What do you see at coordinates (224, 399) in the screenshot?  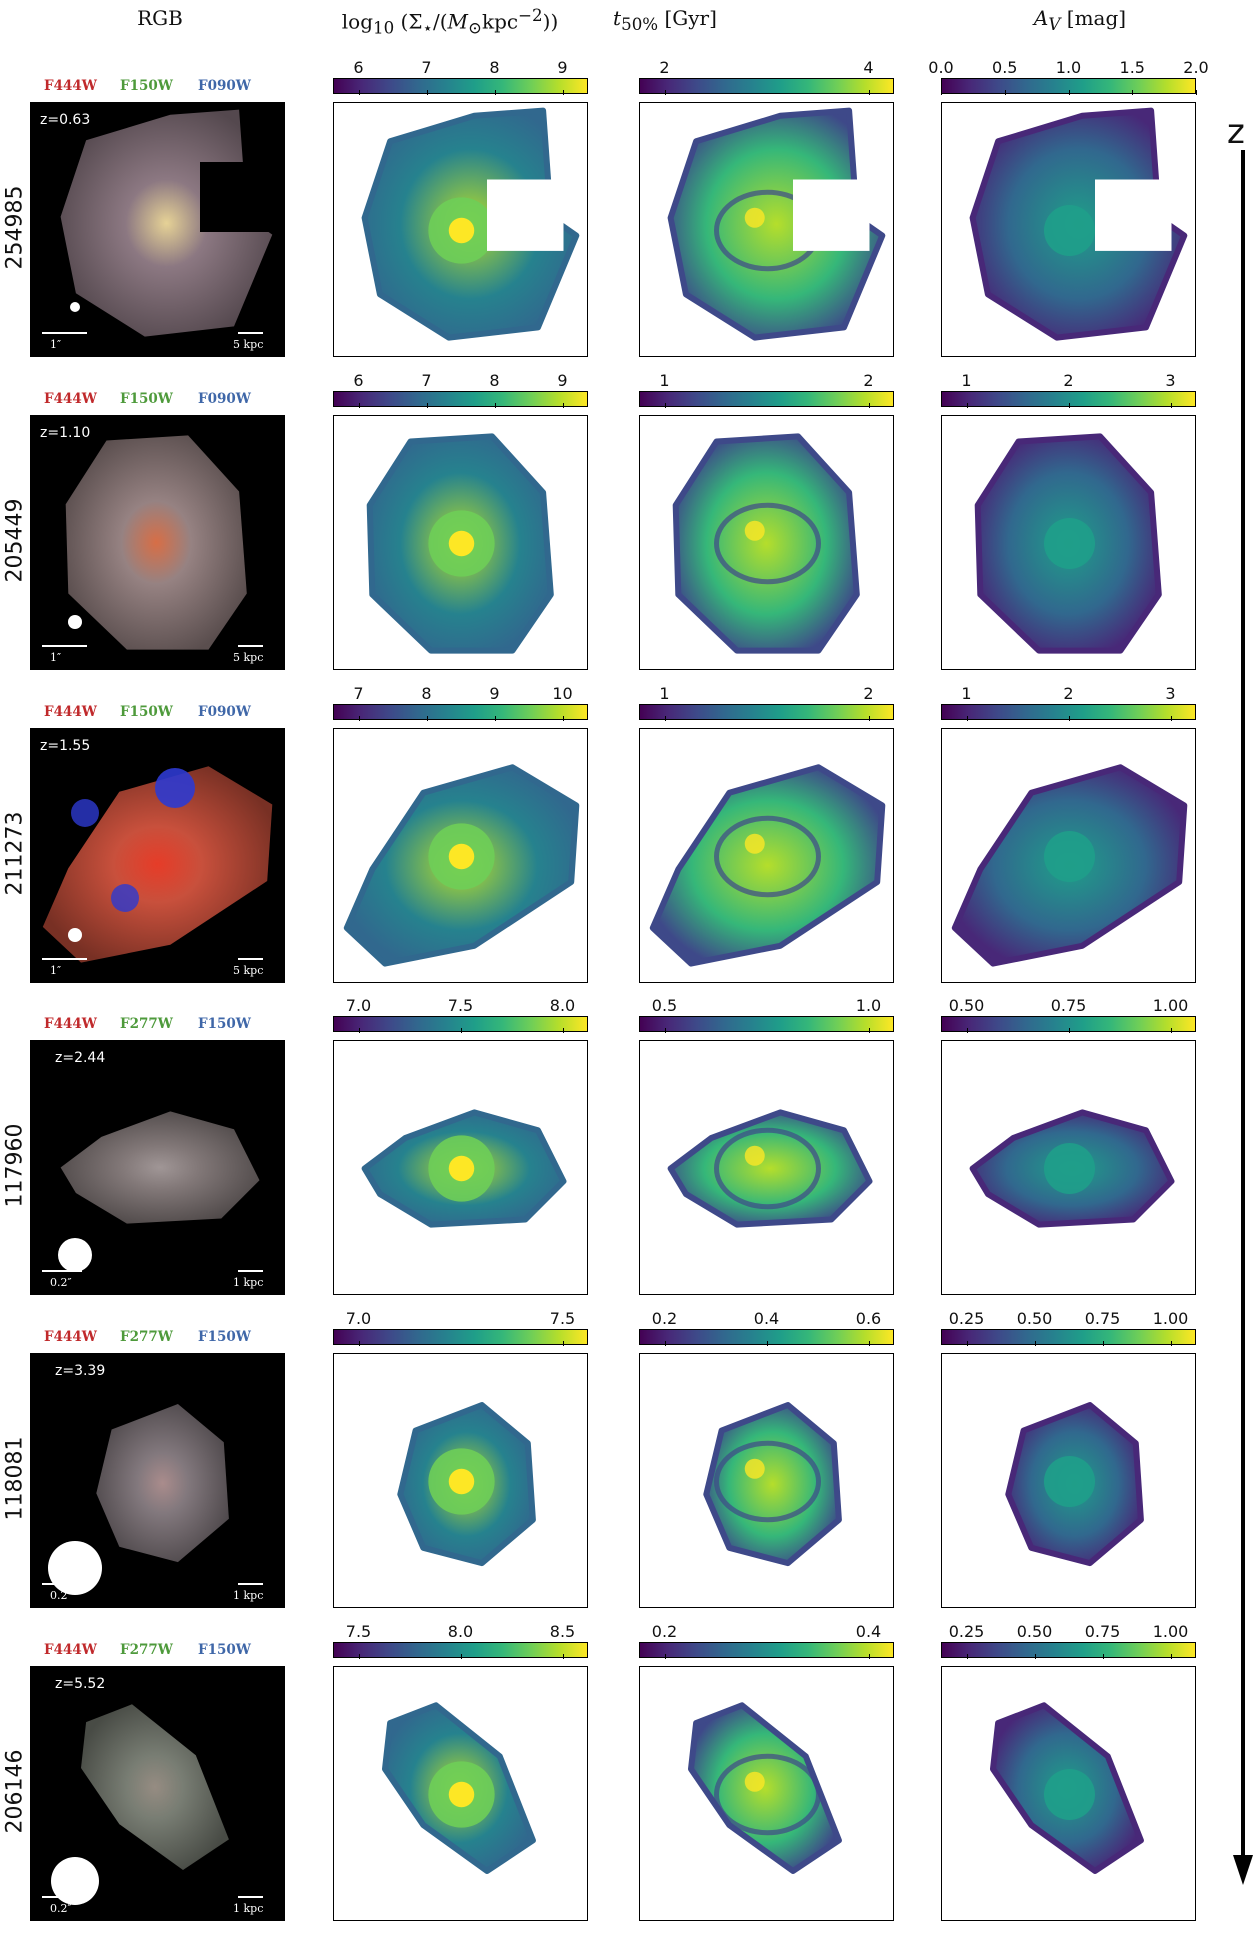 I see `filter-label: F090W` at bounding box center [224, 399].